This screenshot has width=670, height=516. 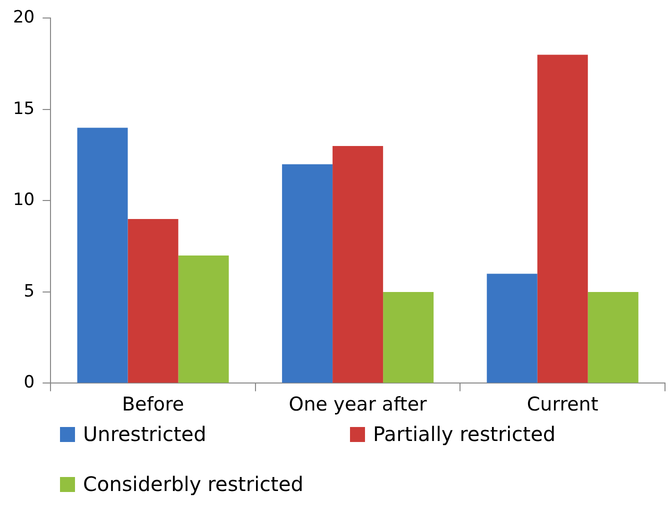 What do you see at coordinates (193, 484) in the screenshot?
I see `legend-label: Considerbly restricted` at bounding box center [193, 484].